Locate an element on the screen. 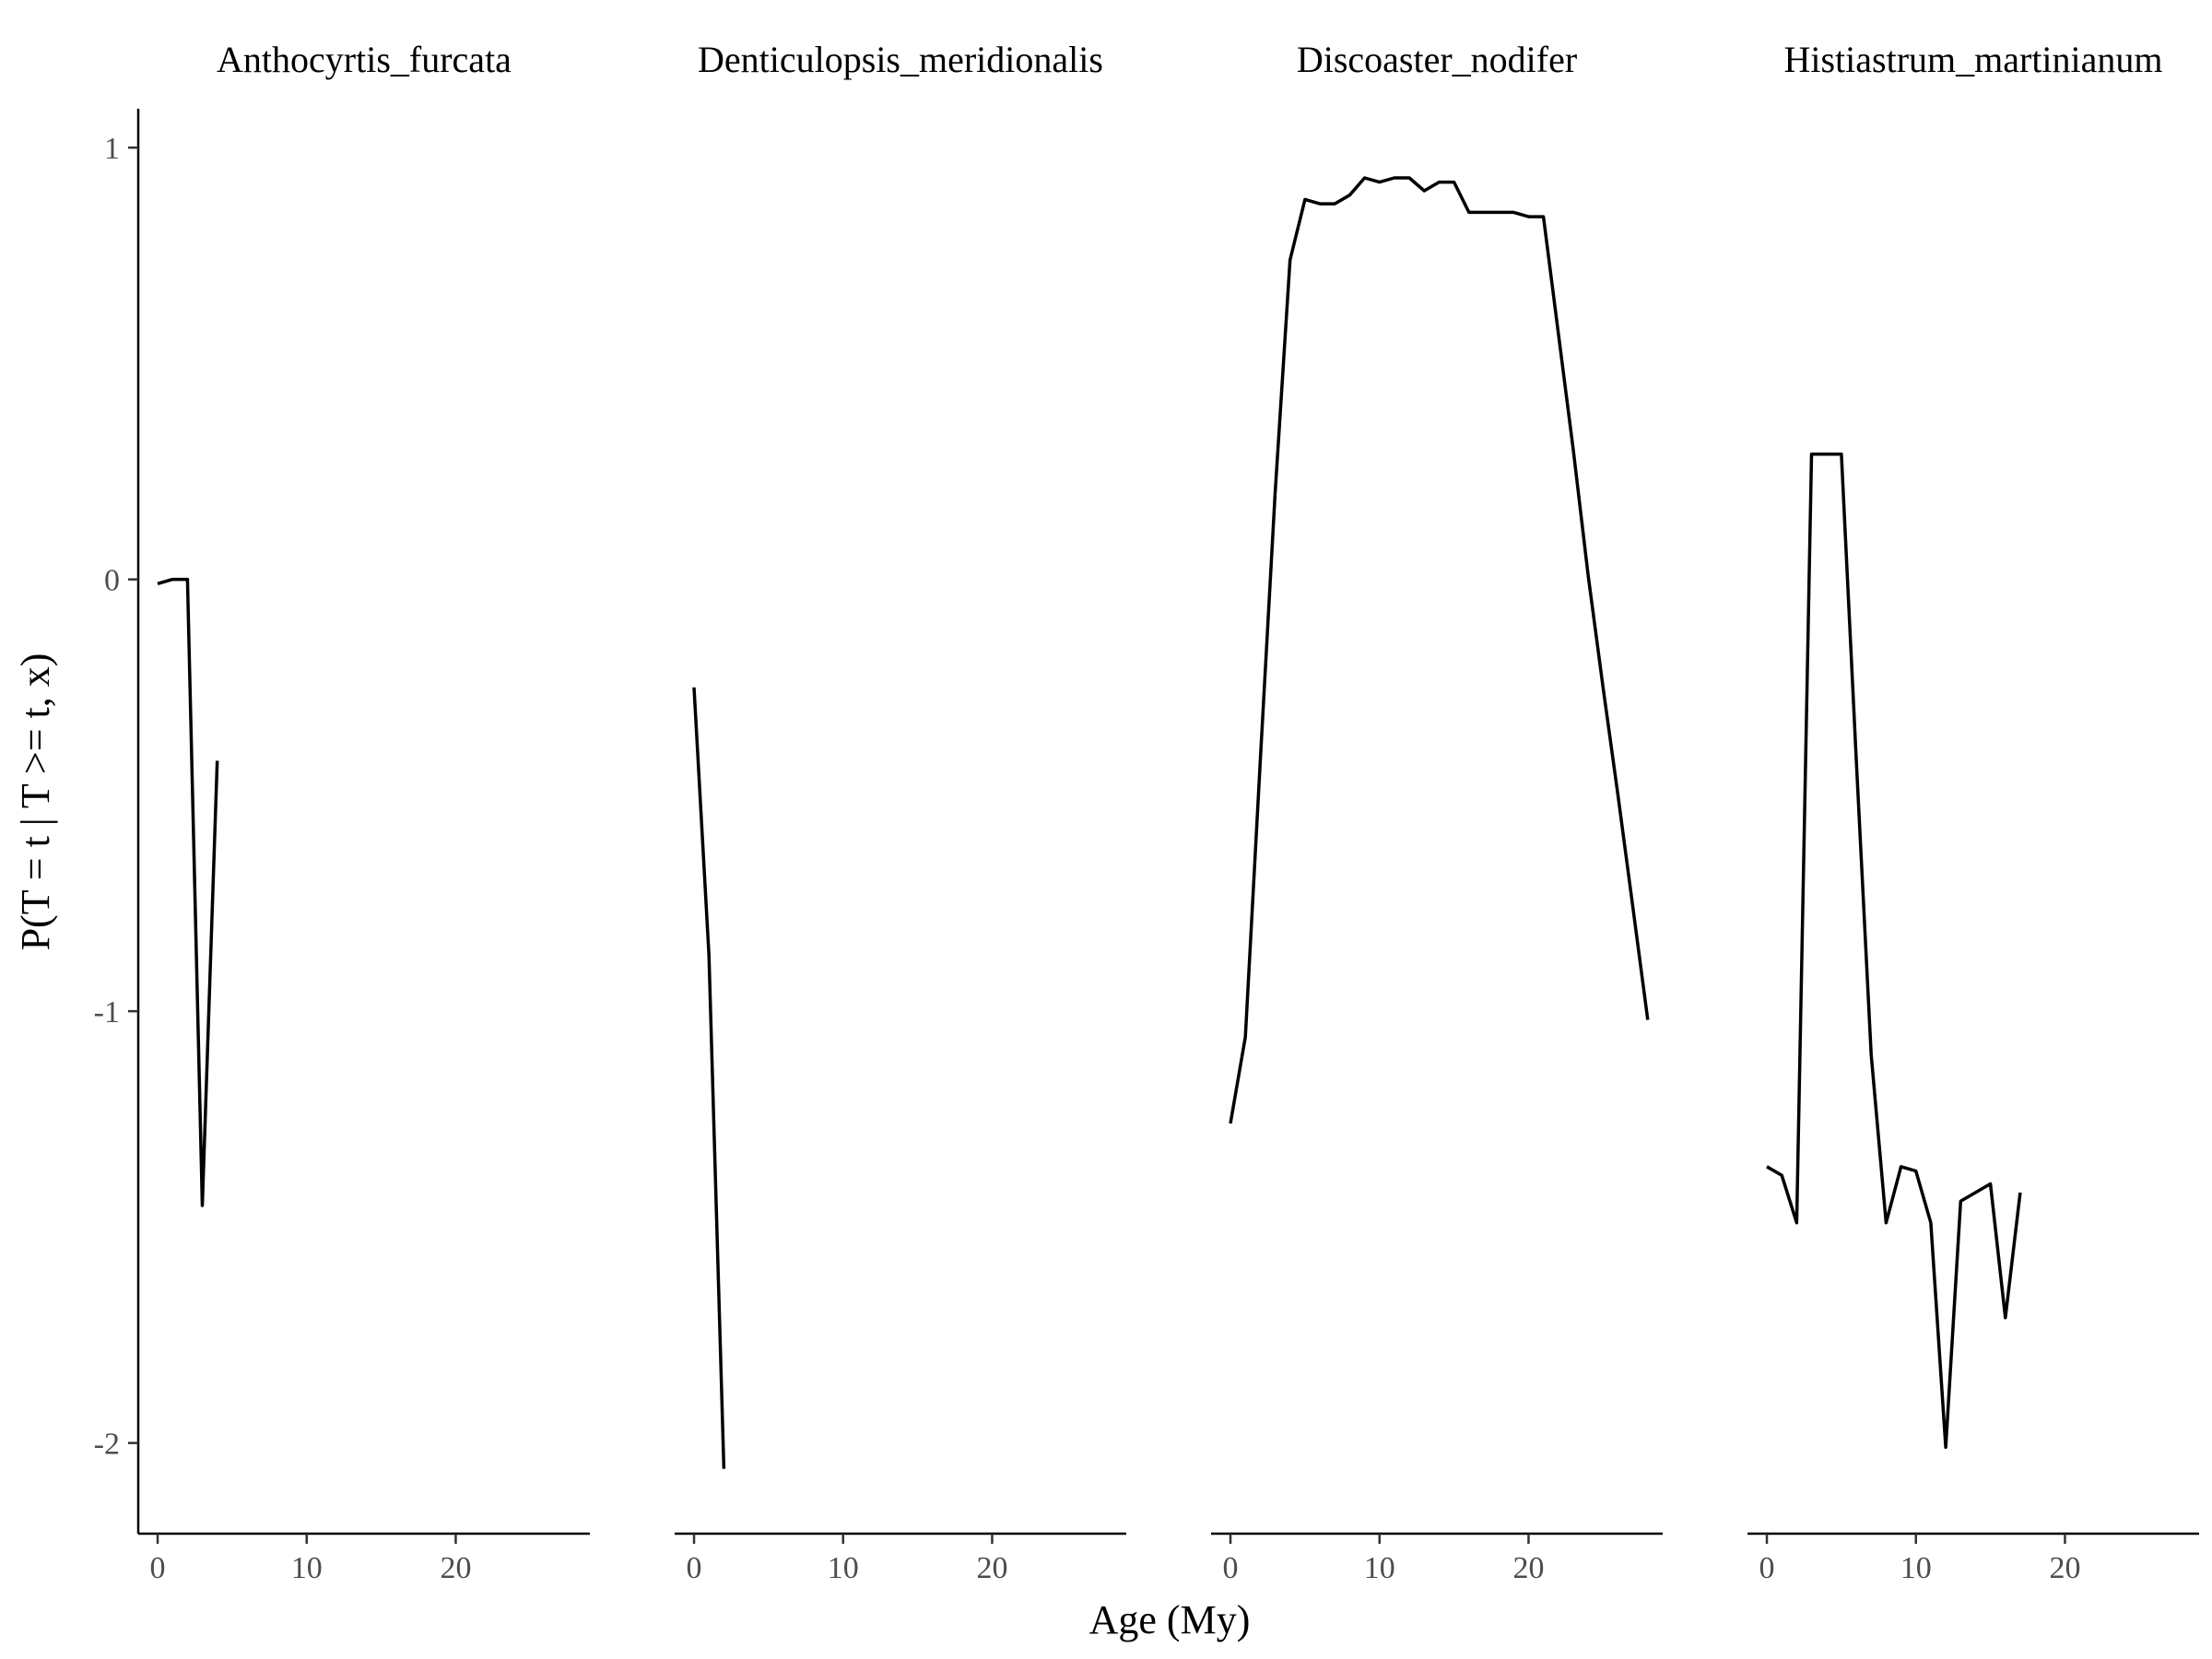  y-axis-title: P(T = t | T >= t, x) is located at coordinates (35, 802).